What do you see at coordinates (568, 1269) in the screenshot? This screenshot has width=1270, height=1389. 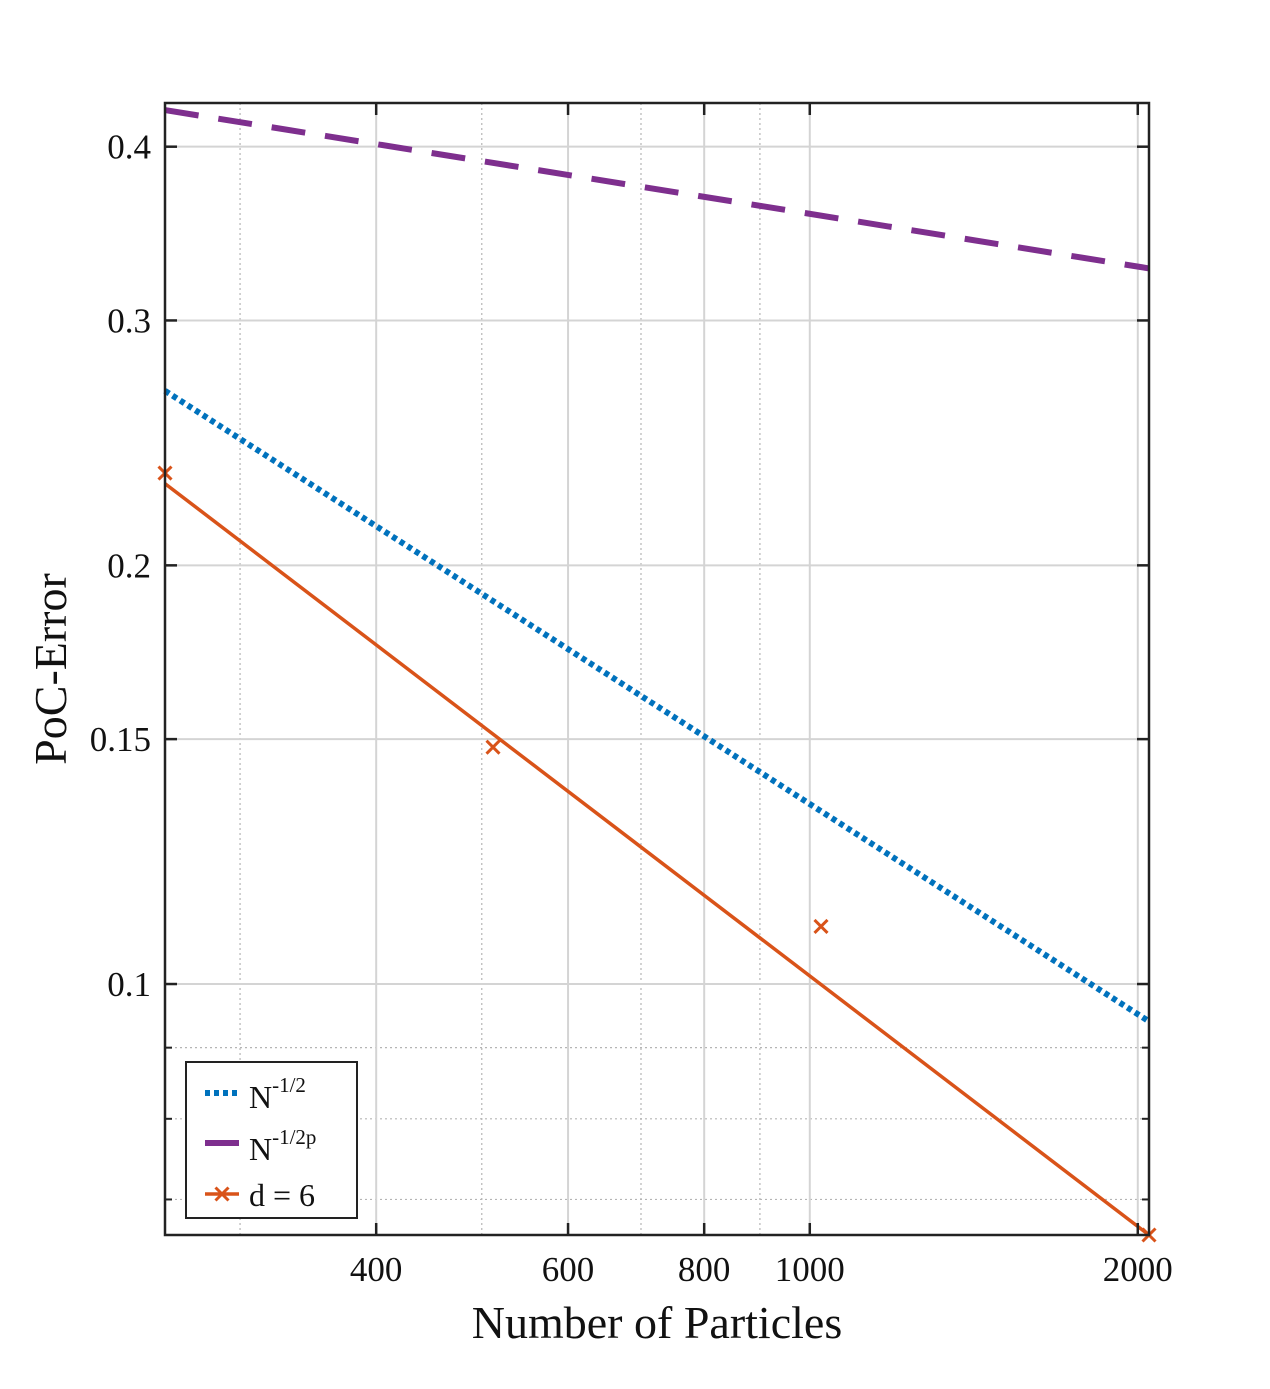 I see `x-tick-label: 600` at bounding box center [568, 1269].